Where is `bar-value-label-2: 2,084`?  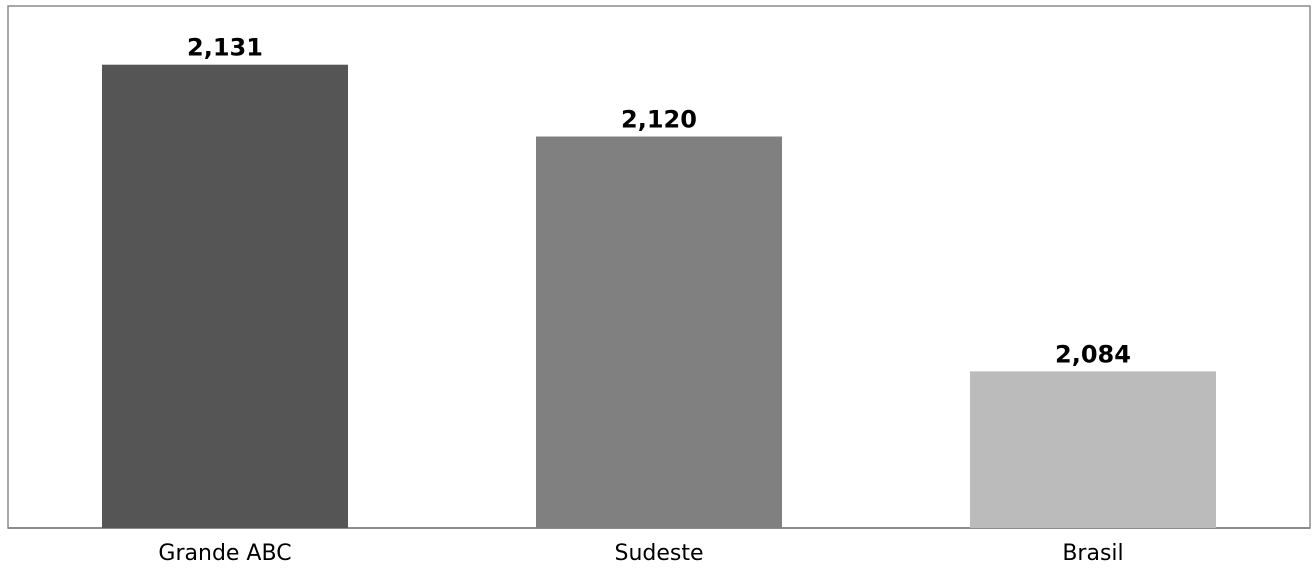 bar-value-label-2: 2,084 is located at coordinates (1093, 354).